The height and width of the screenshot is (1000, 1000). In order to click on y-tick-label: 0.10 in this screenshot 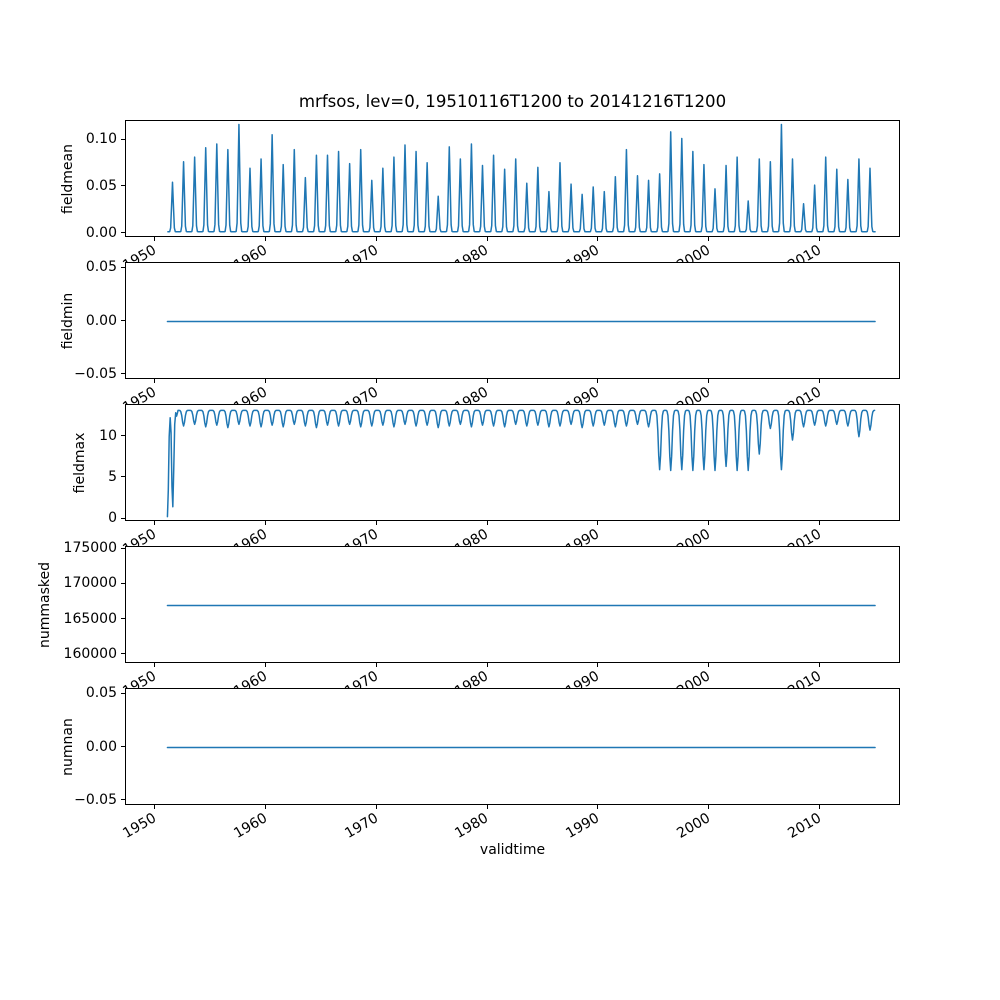, I will do `click(101, 139)`.